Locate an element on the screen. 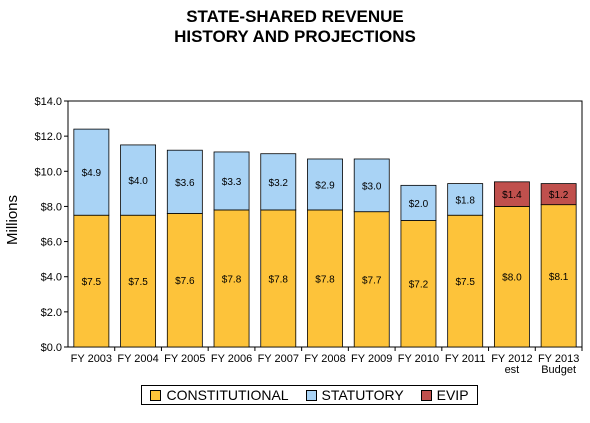 Image resolution: width=590 pixels, height=423 pixels. legend-swatch-statutory is located at coordinates (311, 395).